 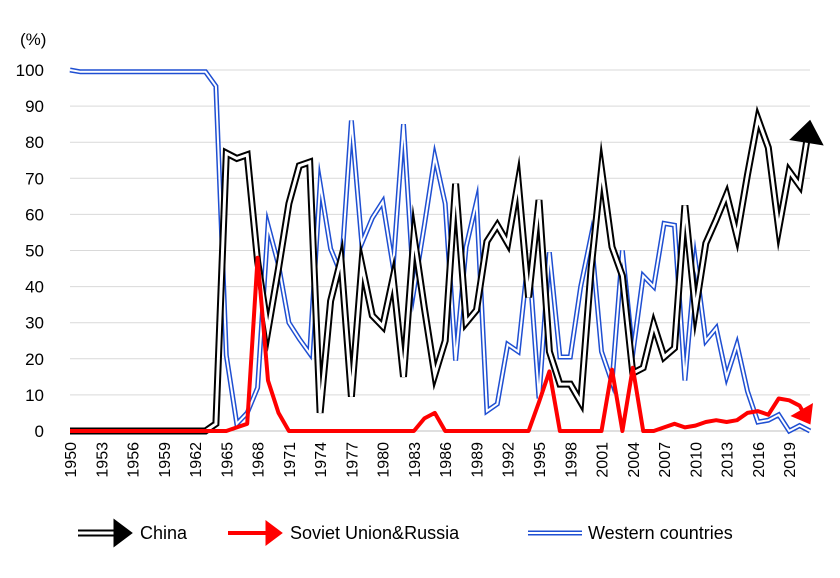 What do you see at coordinates (34, 395) in the screenshot?
I see `y-tick-label: 10` at bounding box center [34, 395].